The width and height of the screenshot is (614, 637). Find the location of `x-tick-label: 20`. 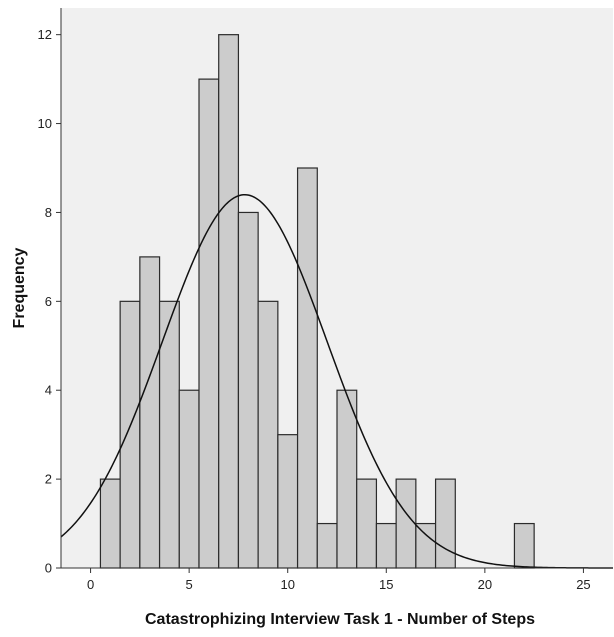

x-tick-label: 20 is located at coordinates (485, 584).